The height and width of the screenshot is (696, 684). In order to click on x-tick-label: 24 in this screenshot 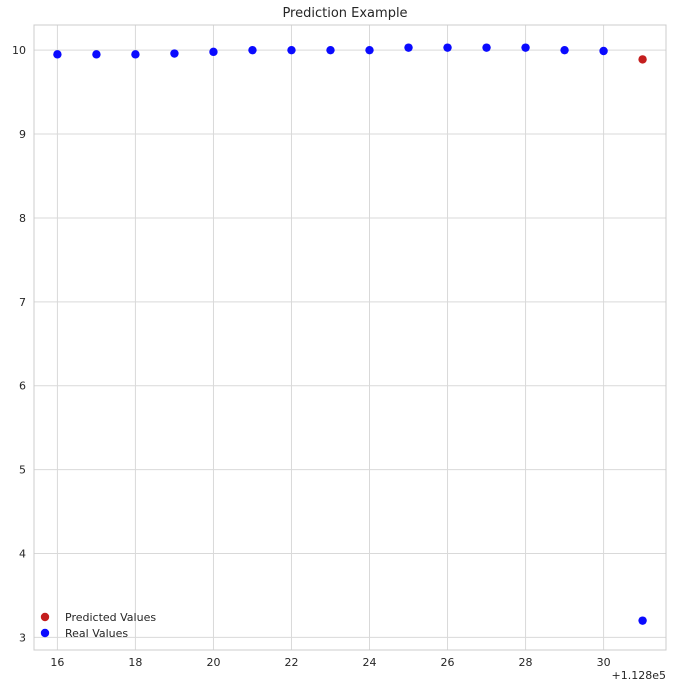, I will do `click(370, 662)`.